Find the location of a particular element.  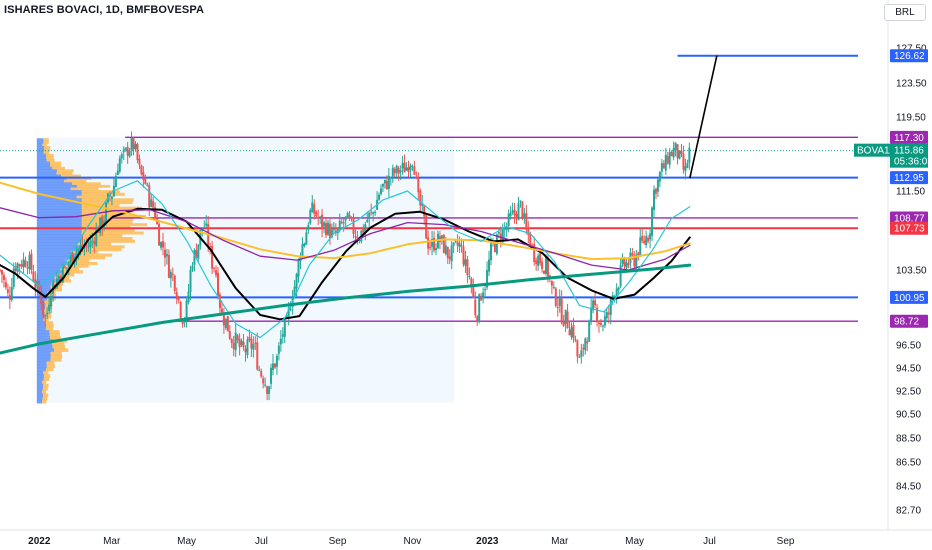

y-tick-label: 111.50 is located at coordinates (911, 192).